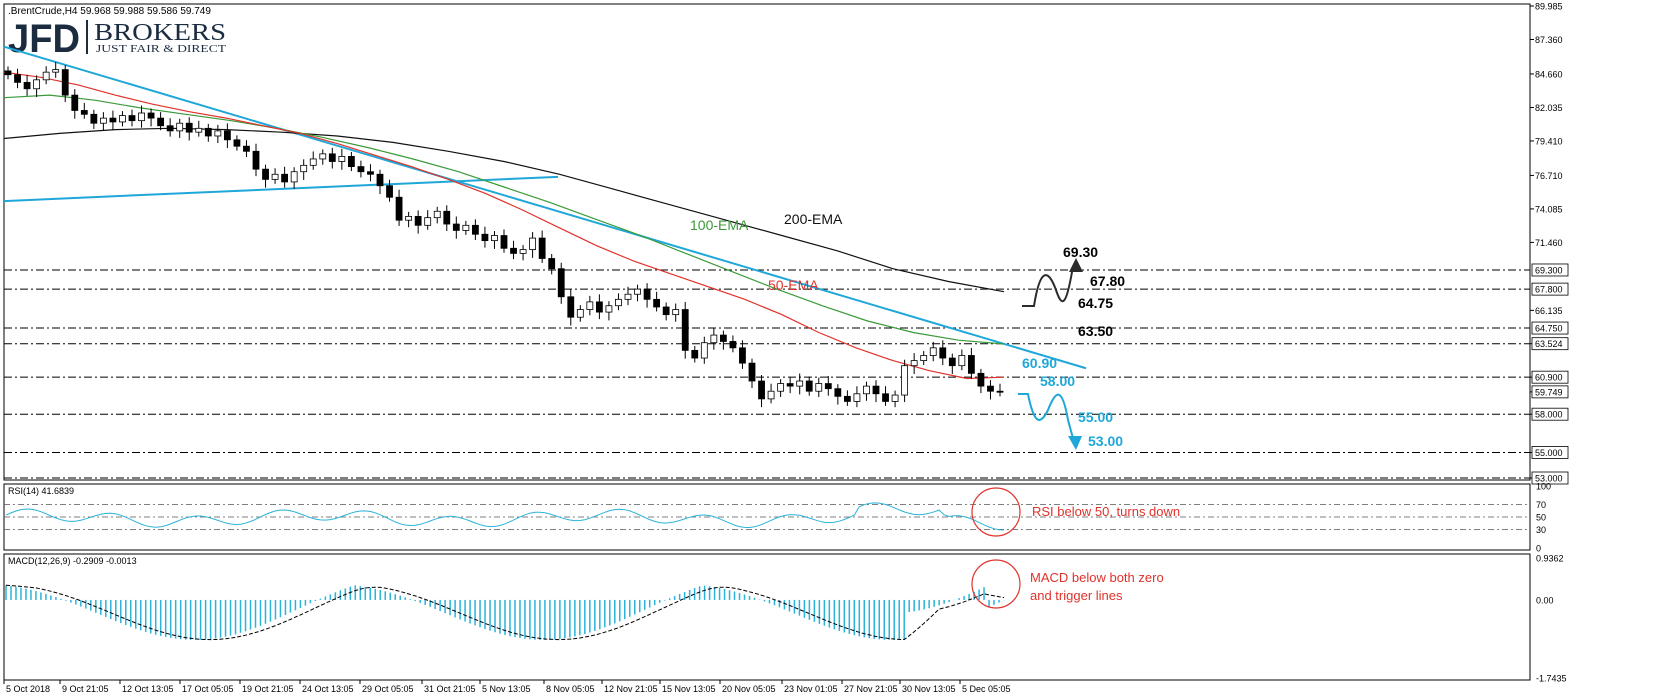  I want to click on x-tick-label: 15 Nov 13:05, so click(689, 689).